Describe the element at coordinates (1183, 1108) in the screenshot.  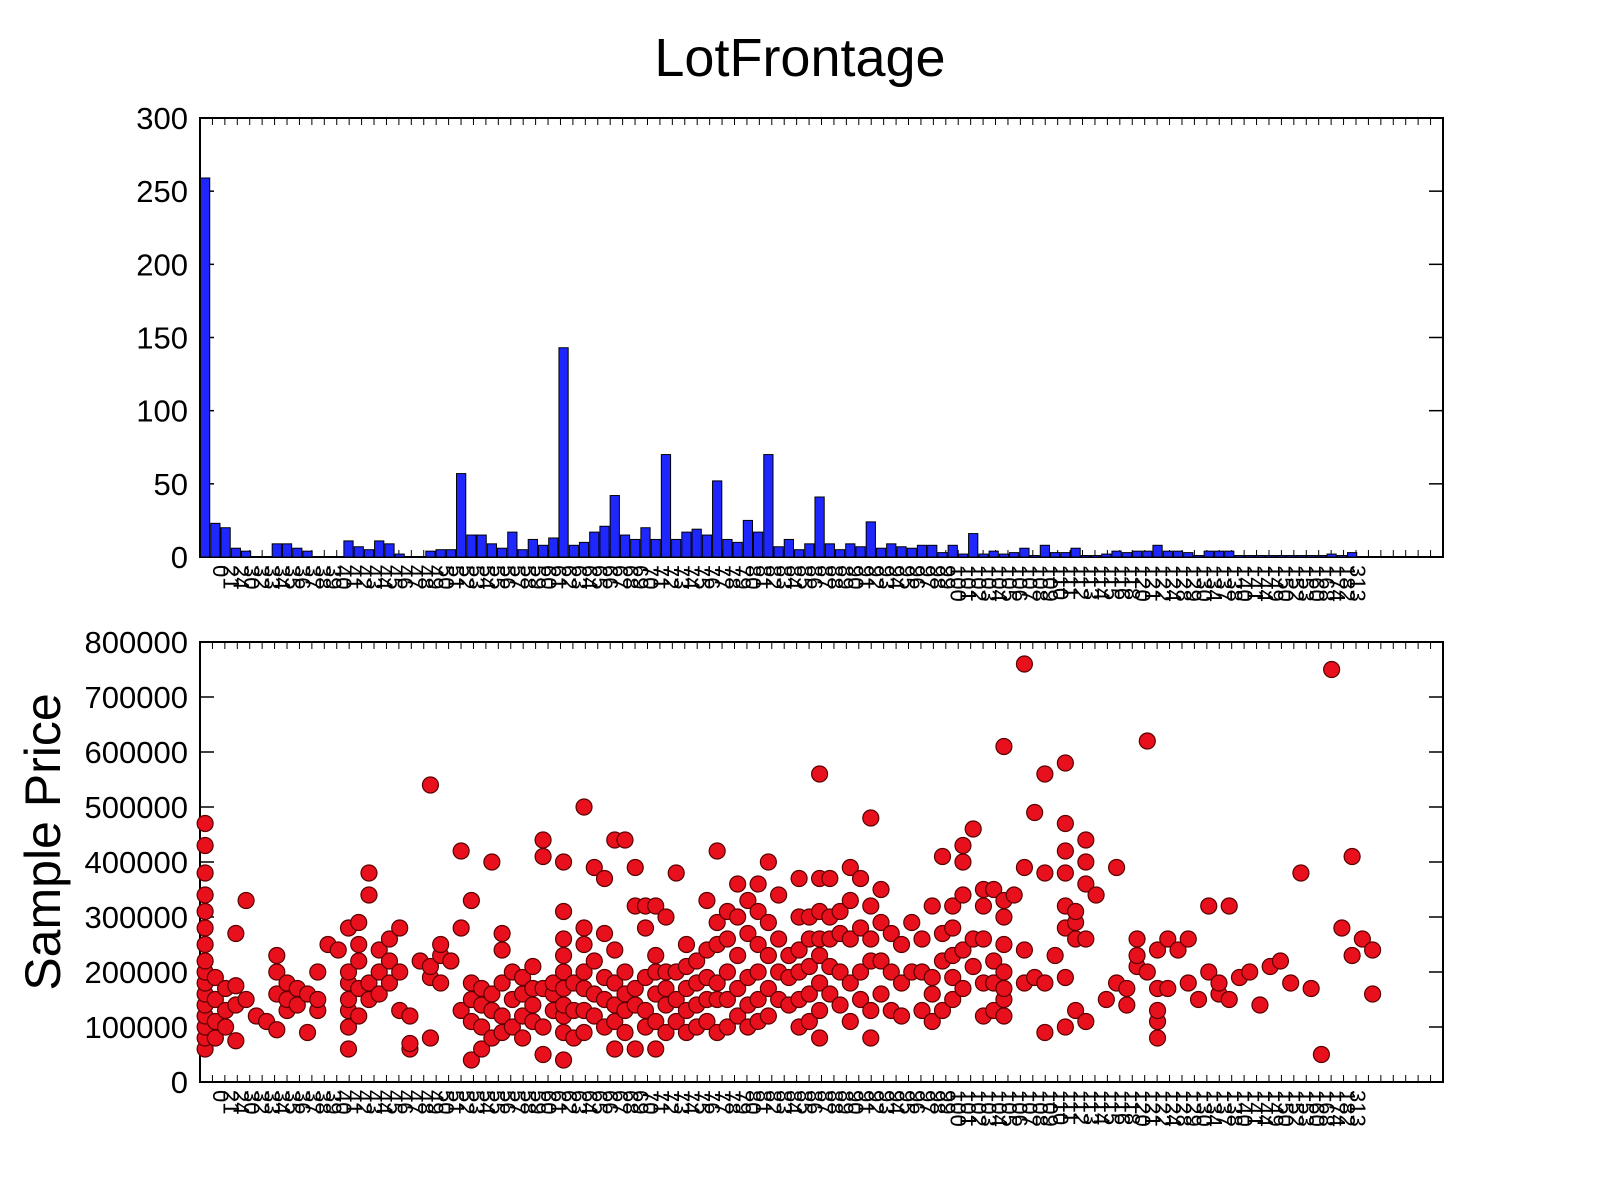
I see `x-tick-label: 128` at that location.